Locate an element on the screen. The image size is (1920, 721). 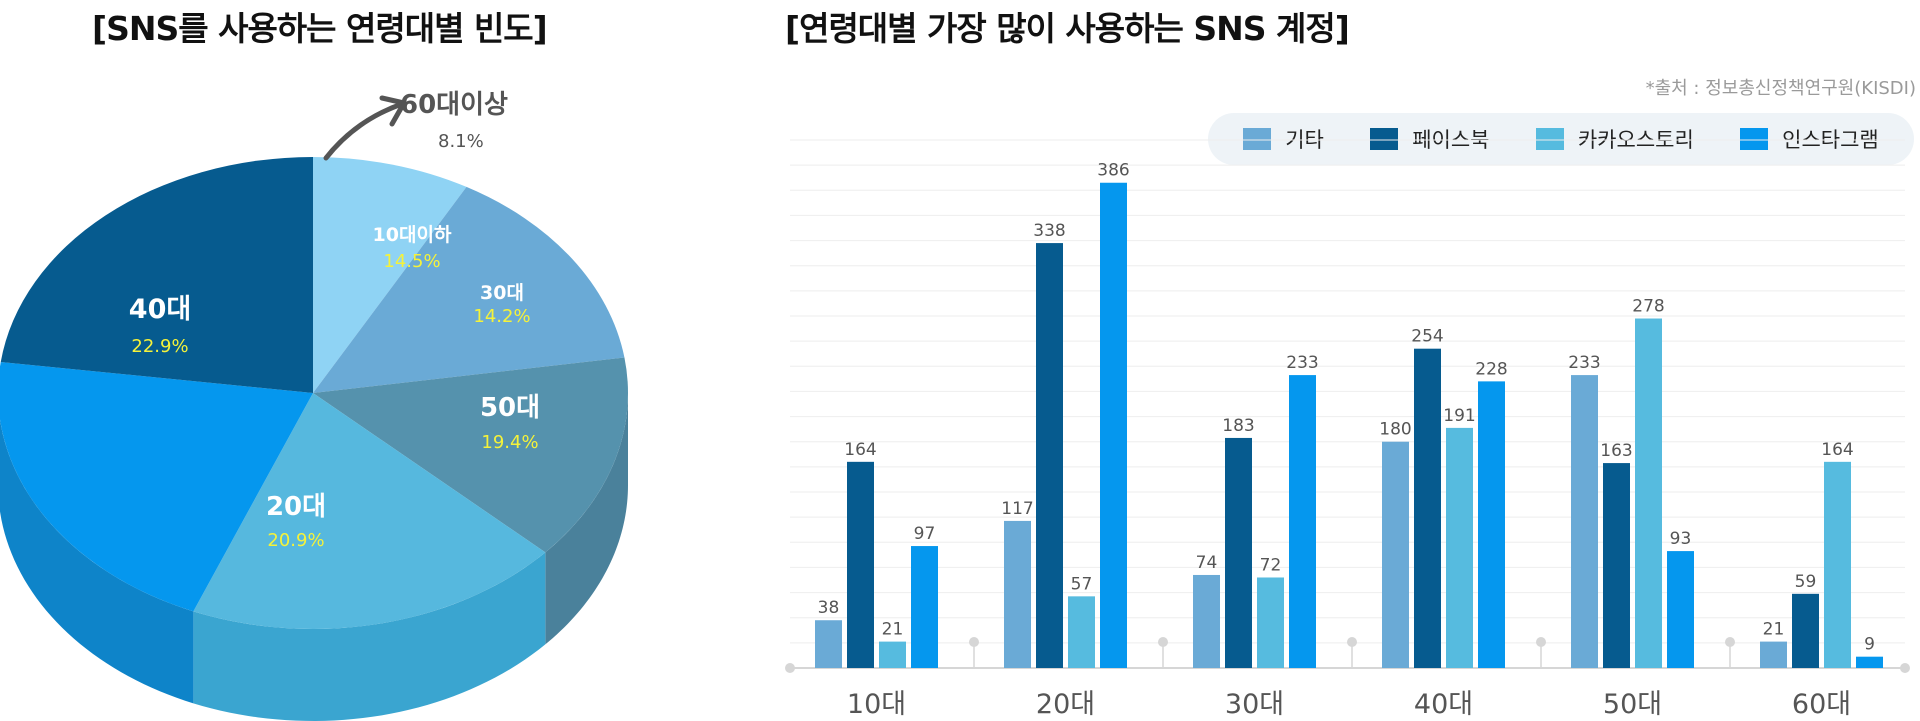
pie-label-name-2: 30대 is located at coordinates (502, 293).